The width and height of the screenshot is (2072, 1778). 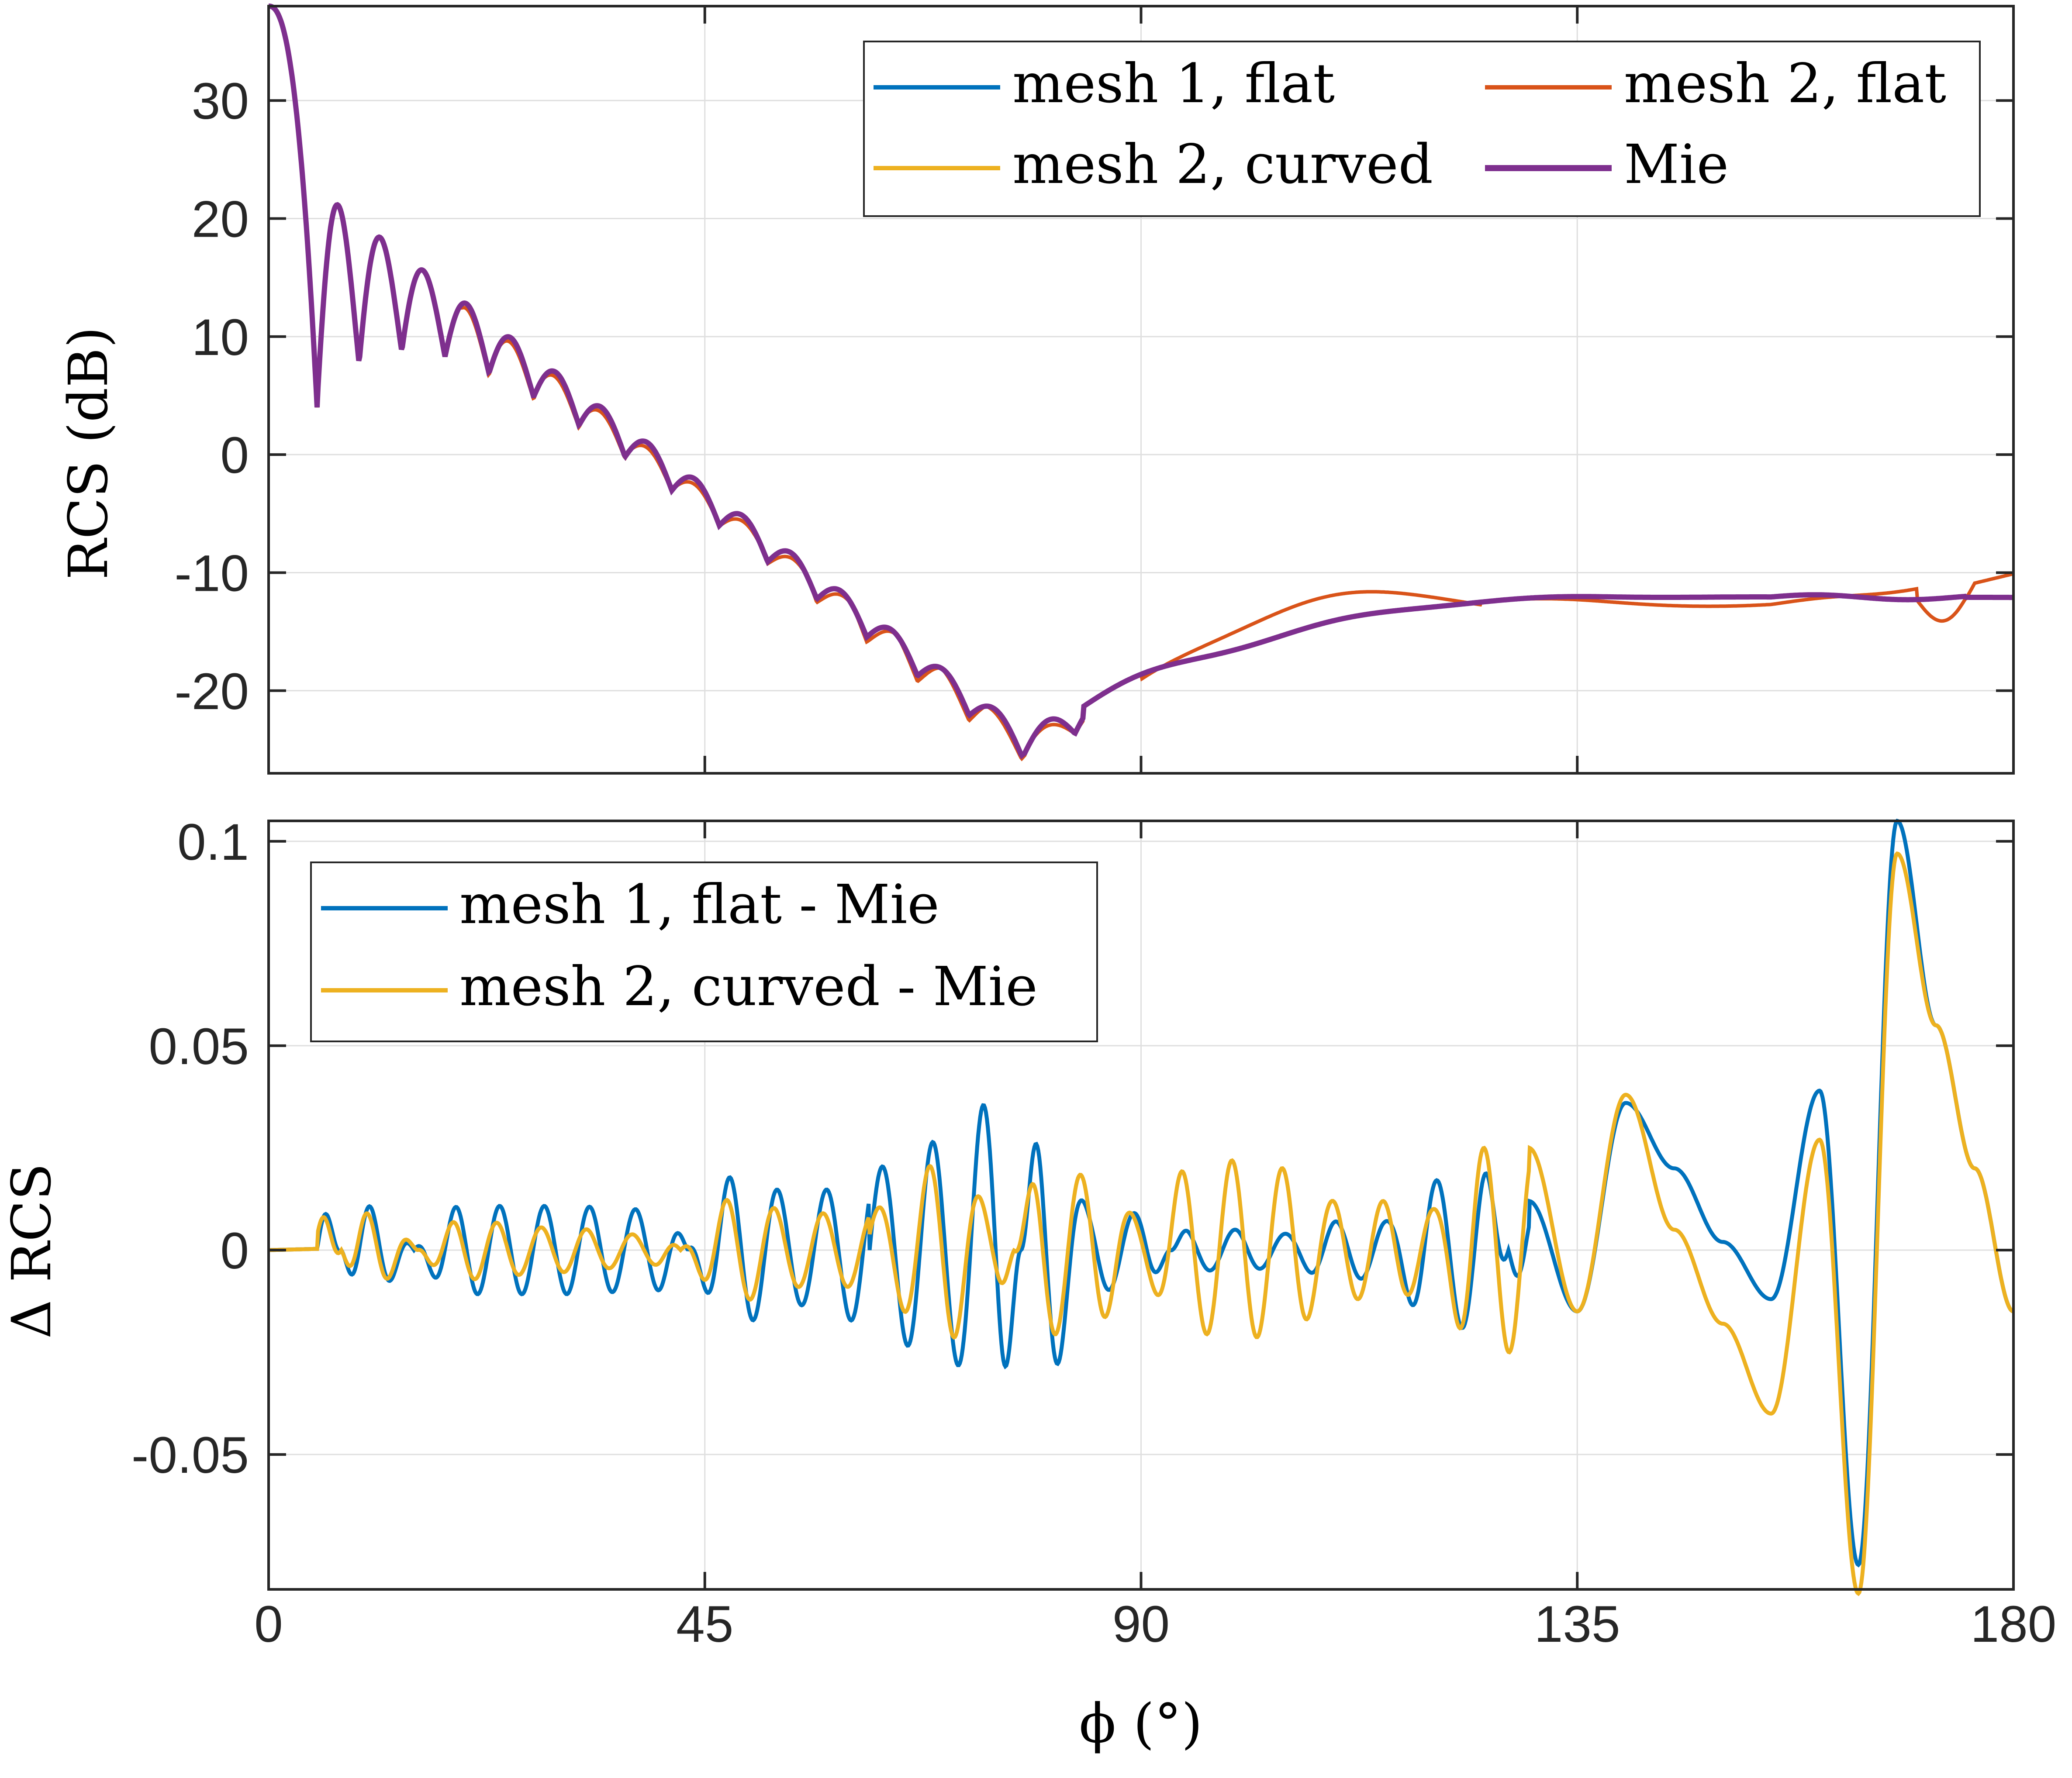 I want to click on legend-label-mesh2-curved: mesh 2, curved, so click(x=1222, y=164).